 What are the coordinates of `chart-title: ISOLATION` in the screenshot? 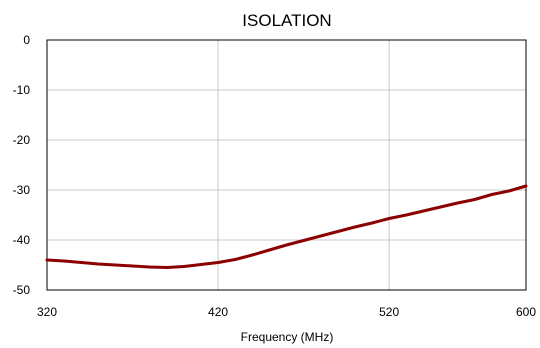 It's located at (286, 20).